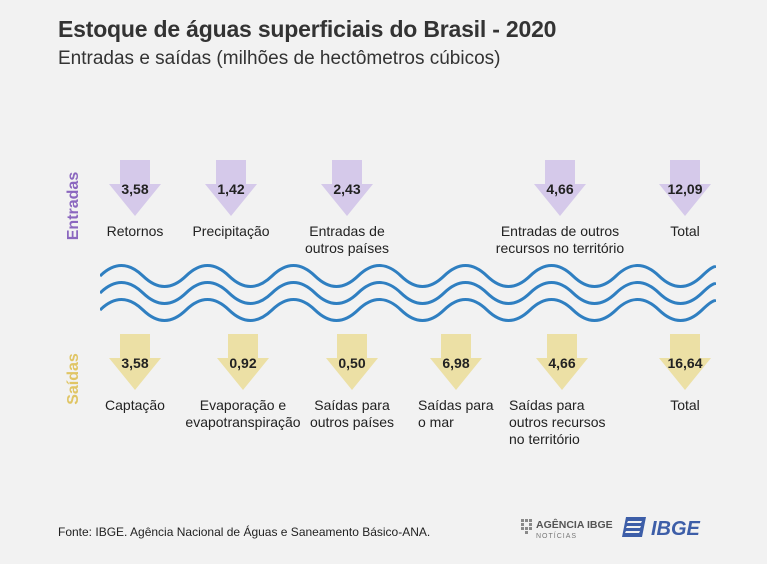 This screenshot has height=564, width=767. What do you see at coordinates (231, 231) in the screenshot?
I see `entrada-label: Precipitação` at bounding box center [231, 231].